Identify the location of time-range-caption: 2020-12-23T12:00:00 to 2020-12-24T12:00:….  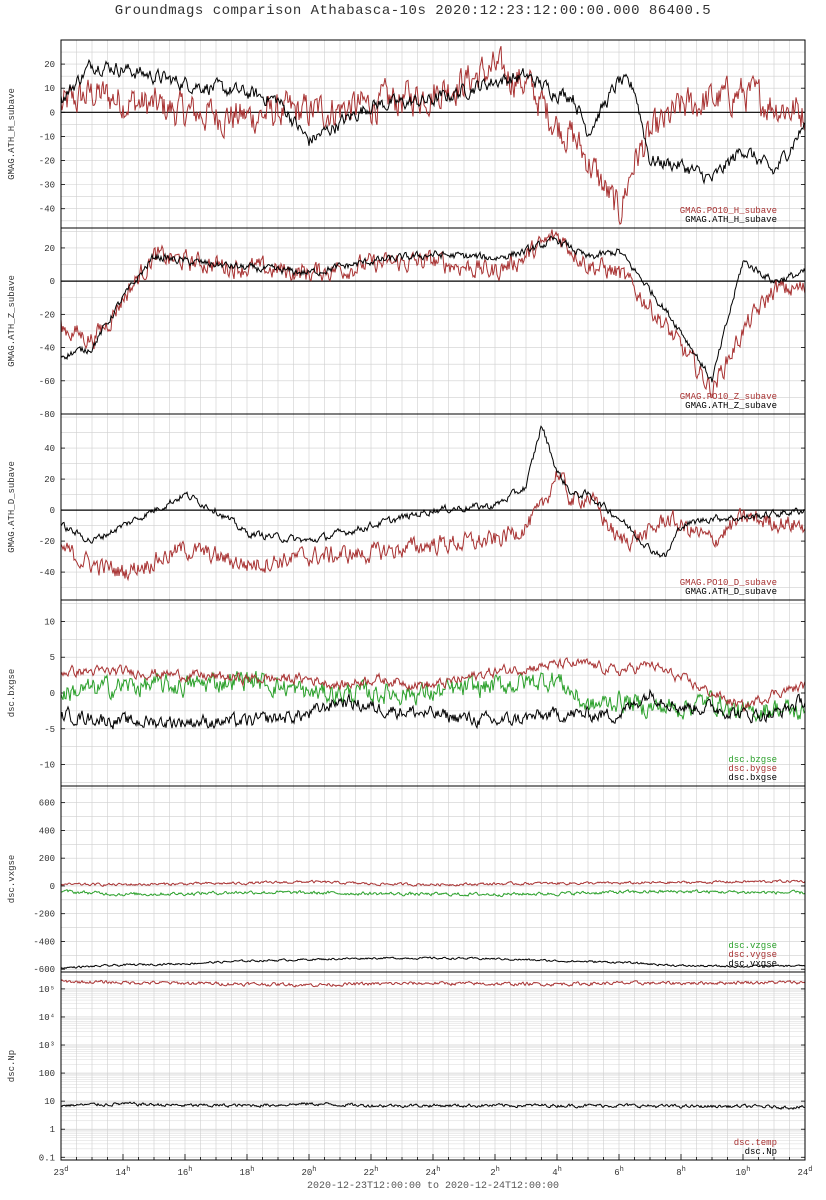
(433, 1186).